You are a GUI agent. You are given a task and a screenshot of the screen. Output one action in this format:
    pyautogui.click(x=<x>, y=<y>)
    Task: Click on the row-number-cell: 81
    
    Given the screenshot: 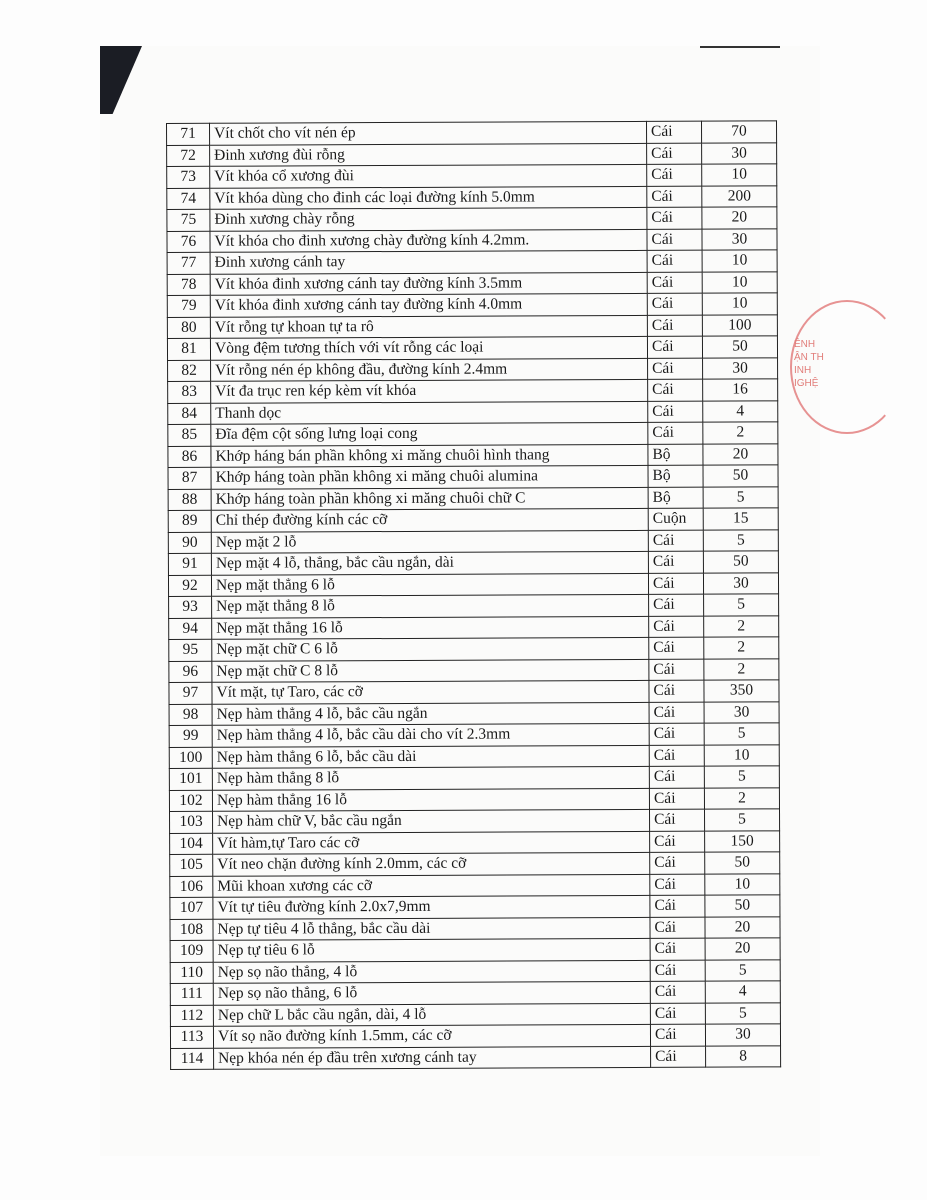 What is the action you would take?
    pyautogui.click(x=189, y=349)
    